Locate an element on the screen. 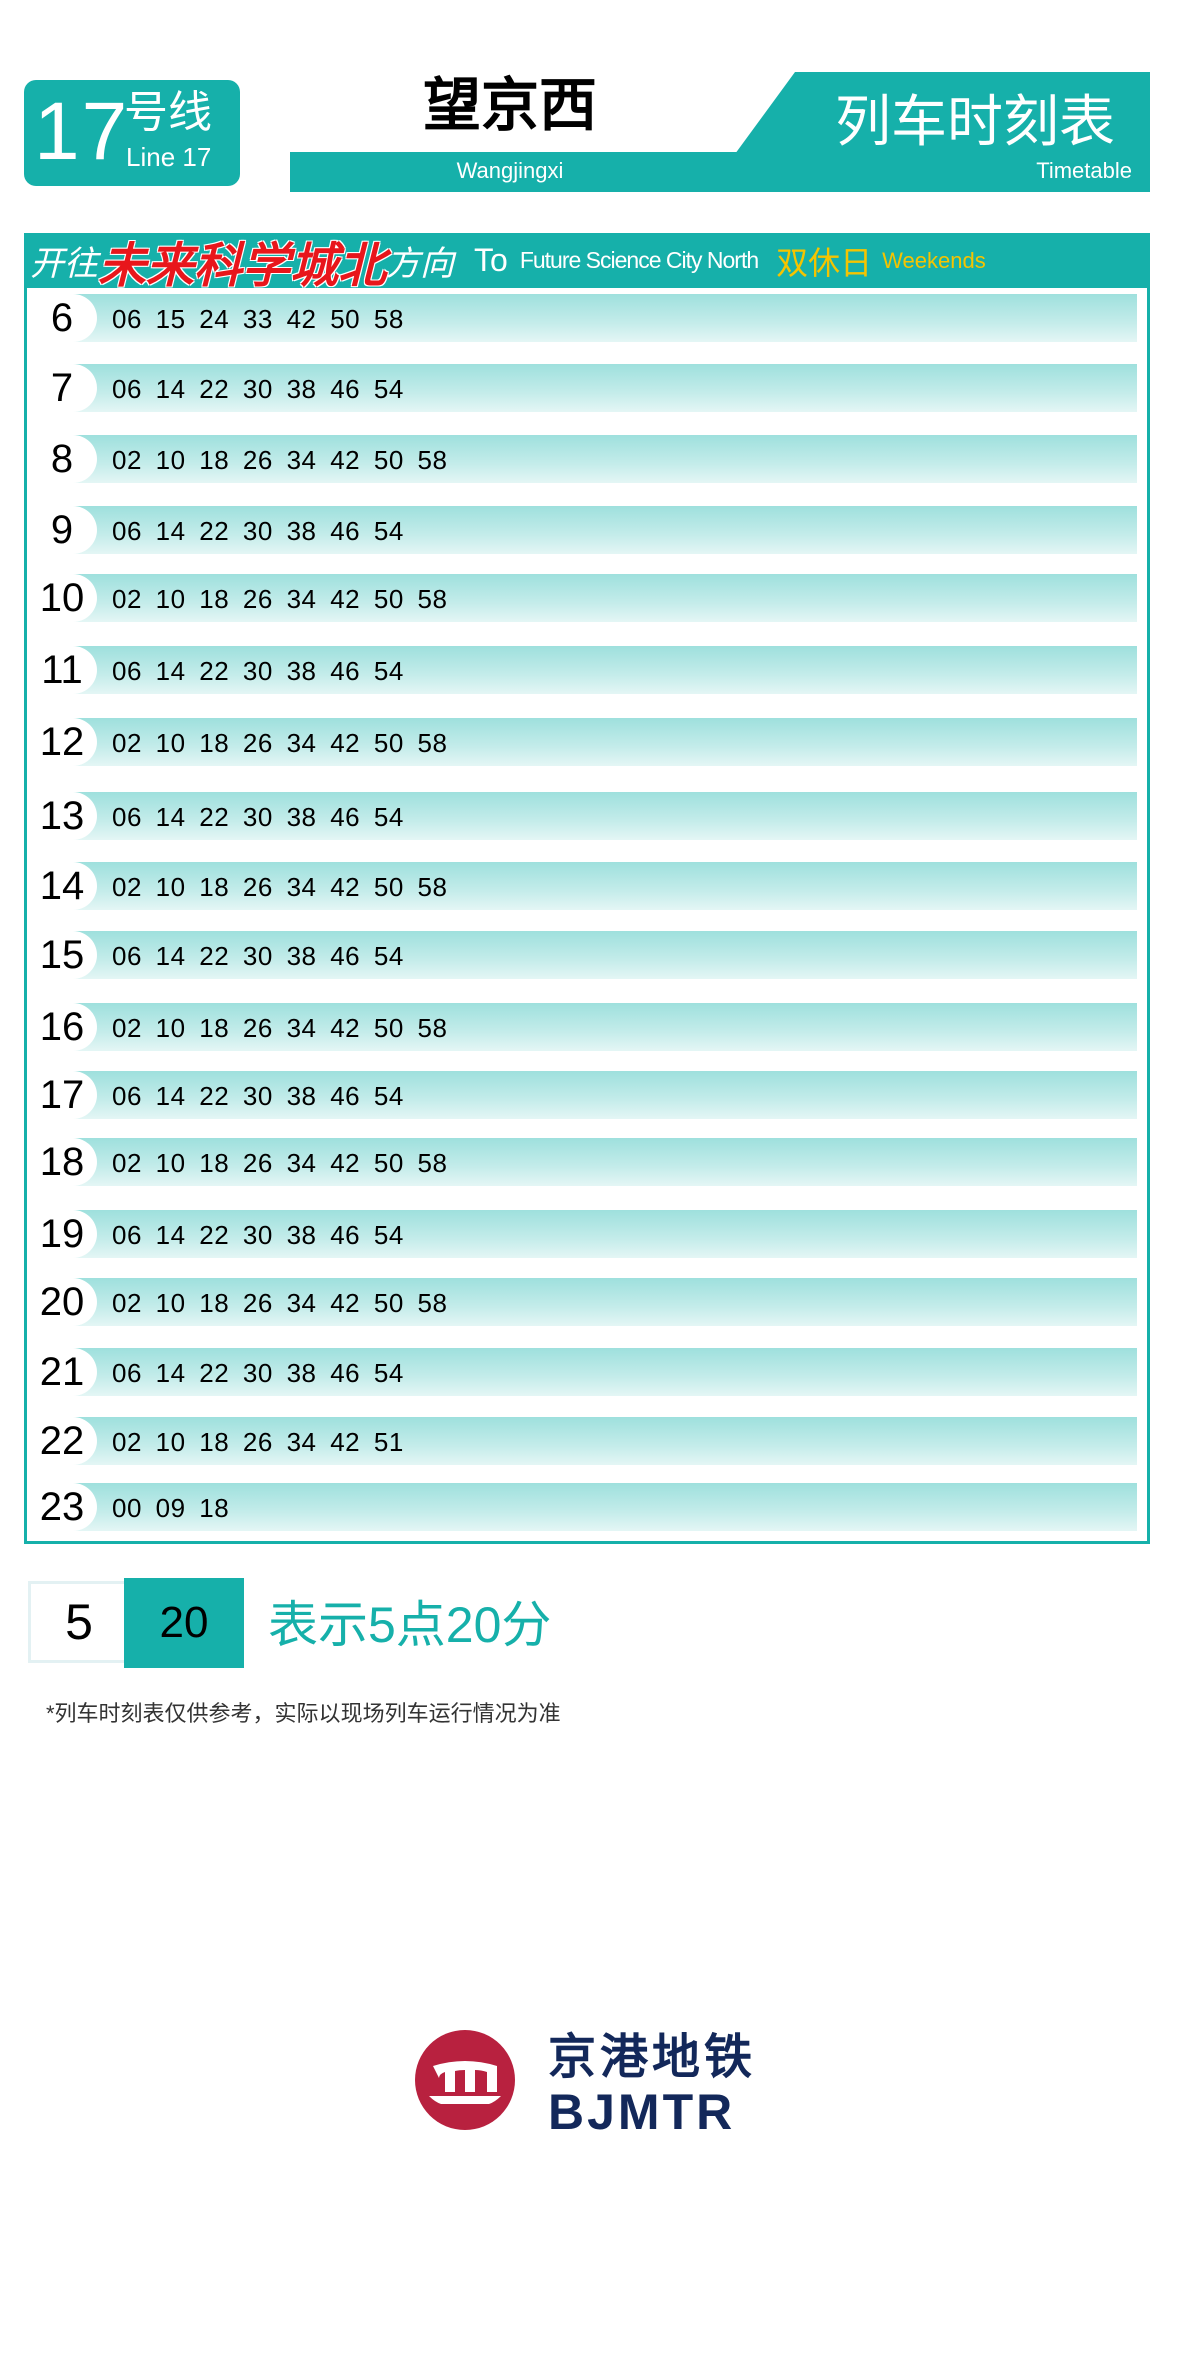 The height and width of the screenshot is (2362, 1182). row-hour: 19 is located at coordinates (62, 1234).